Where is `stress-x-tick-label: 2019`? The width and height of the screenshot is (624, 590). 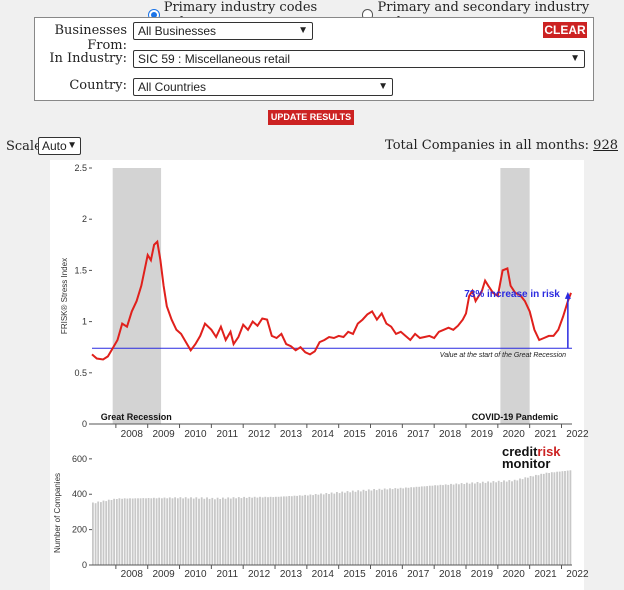
stress-x-tick-label: 2019 is located at coordinates (482, 434).